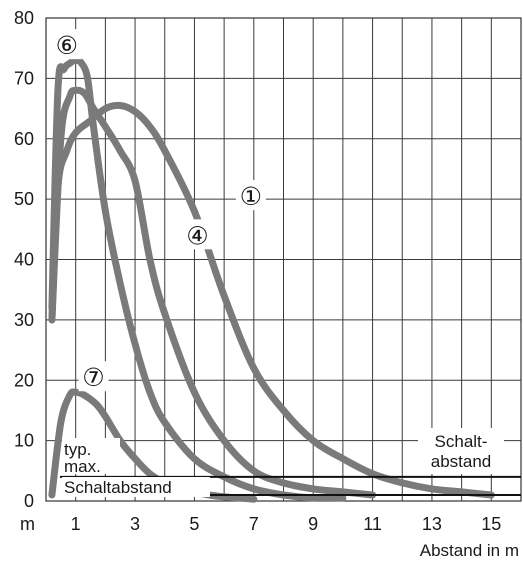  I want to click on y-tick-label: 60, so click(24, 139).